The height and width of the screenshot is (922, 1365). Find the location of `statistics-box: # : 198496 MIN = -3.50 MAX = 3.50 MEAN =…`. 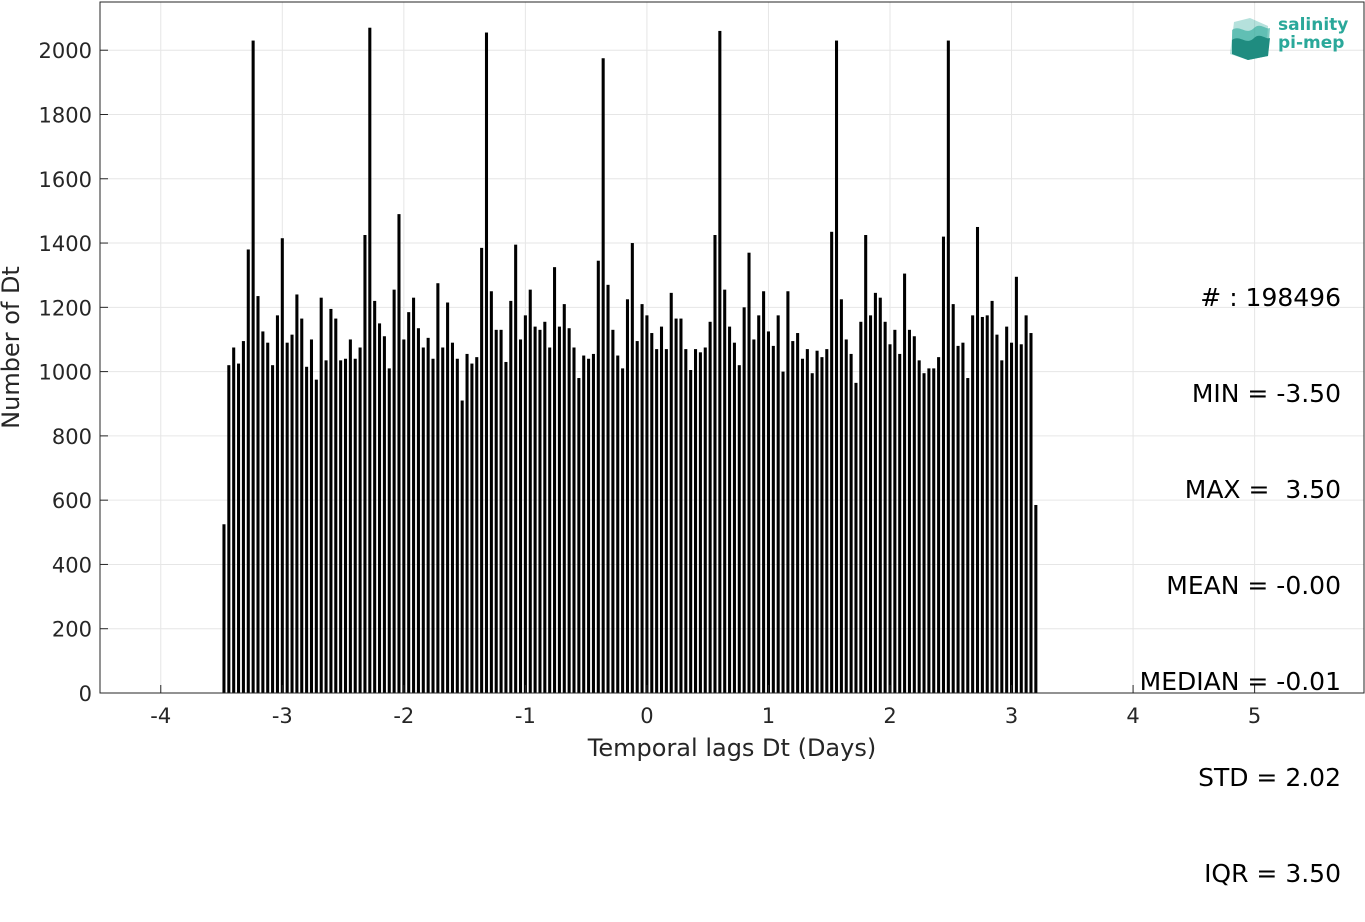

statistics-box: # : 198496 MIN = -3.50 MAX = 3.50 MEAN =… is located at coordinates (1240, 570).